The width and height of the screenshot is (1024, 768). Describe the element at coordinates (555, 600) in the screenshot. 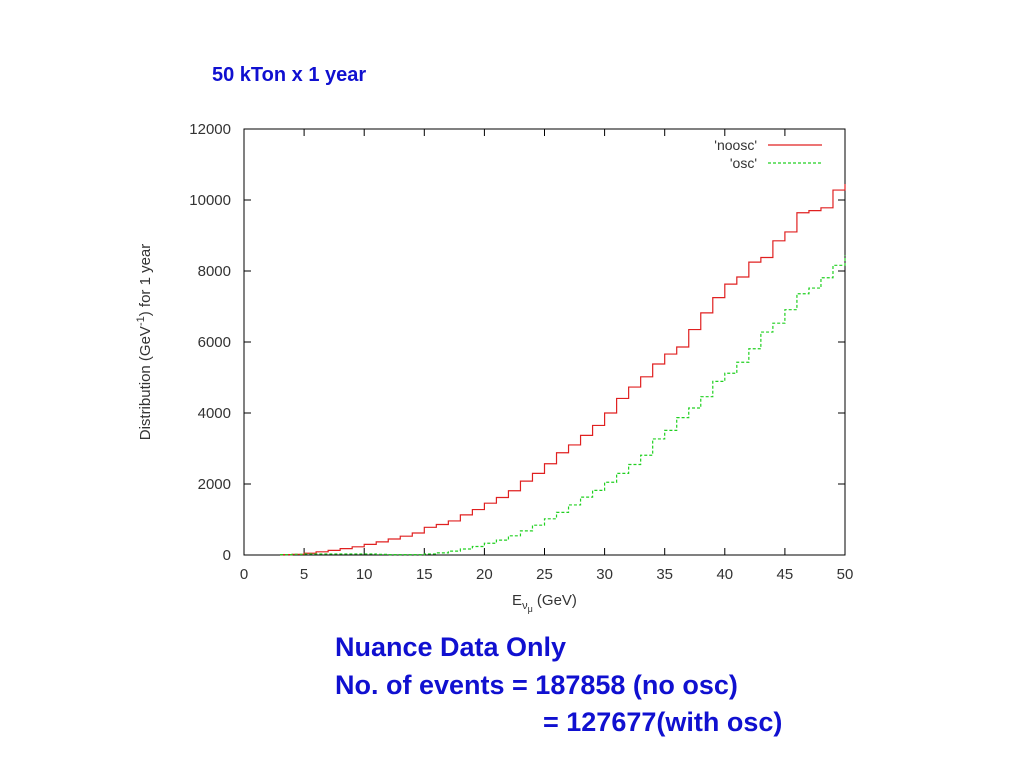

I see `x-axis-label-tail: (GeV)` at that location.